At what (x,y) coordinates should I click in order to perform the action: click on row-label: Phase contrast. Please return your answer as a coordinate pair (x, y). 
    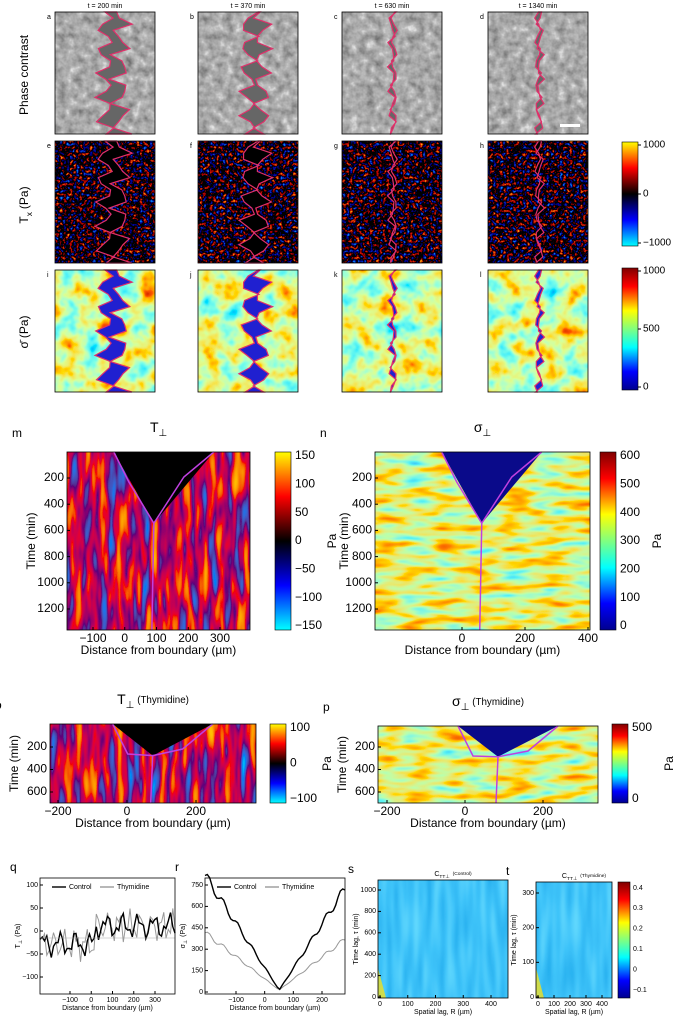
    Looking at the image, I should click on (24, 74).